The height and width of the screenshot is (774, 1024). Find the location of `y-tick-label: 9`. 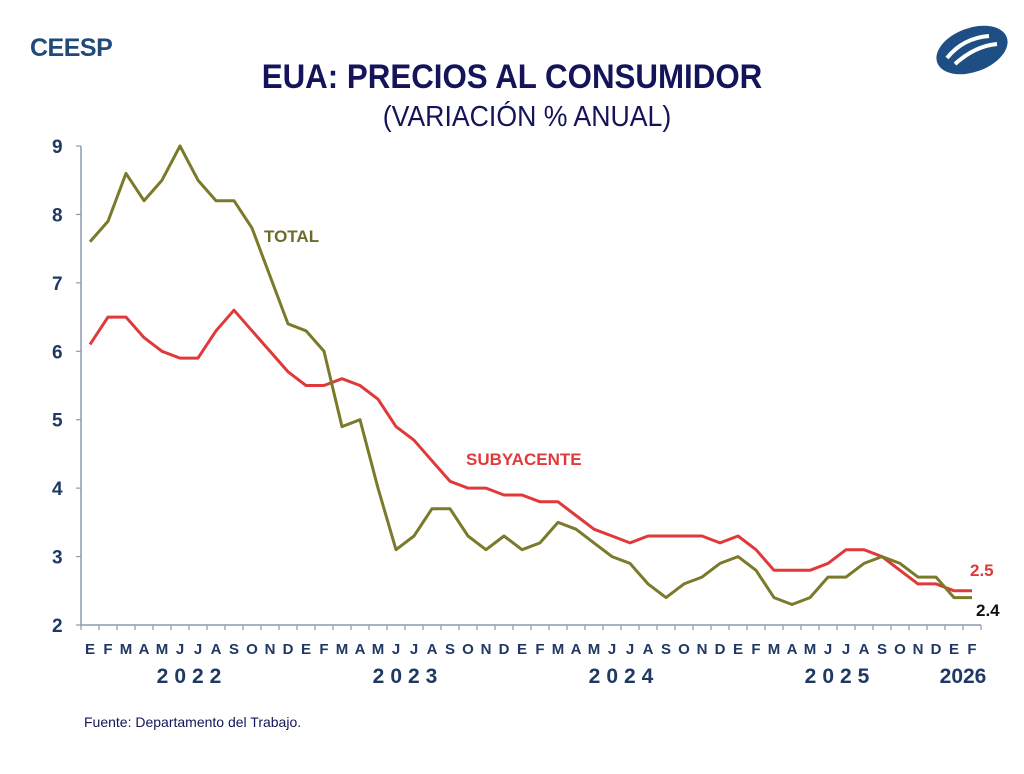

y-tick-label: 9 is located at coordinates (57, 147).